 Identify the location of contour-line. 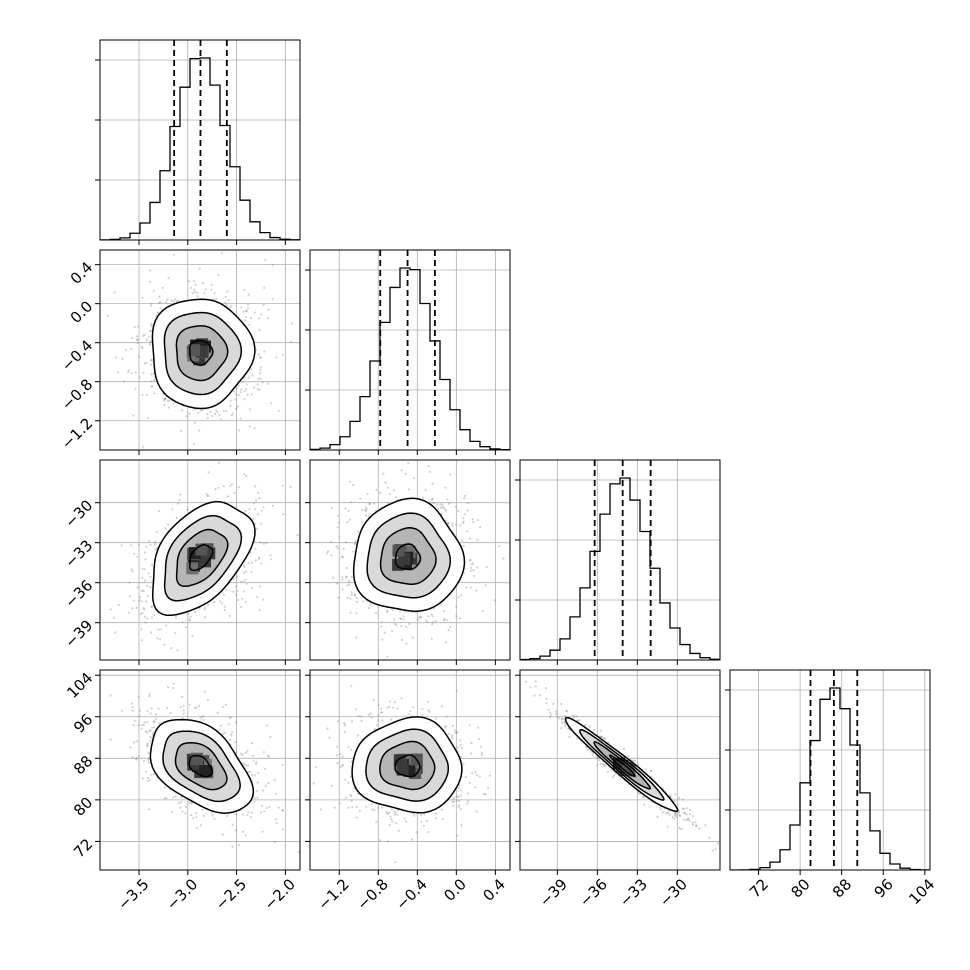
(407, 766).